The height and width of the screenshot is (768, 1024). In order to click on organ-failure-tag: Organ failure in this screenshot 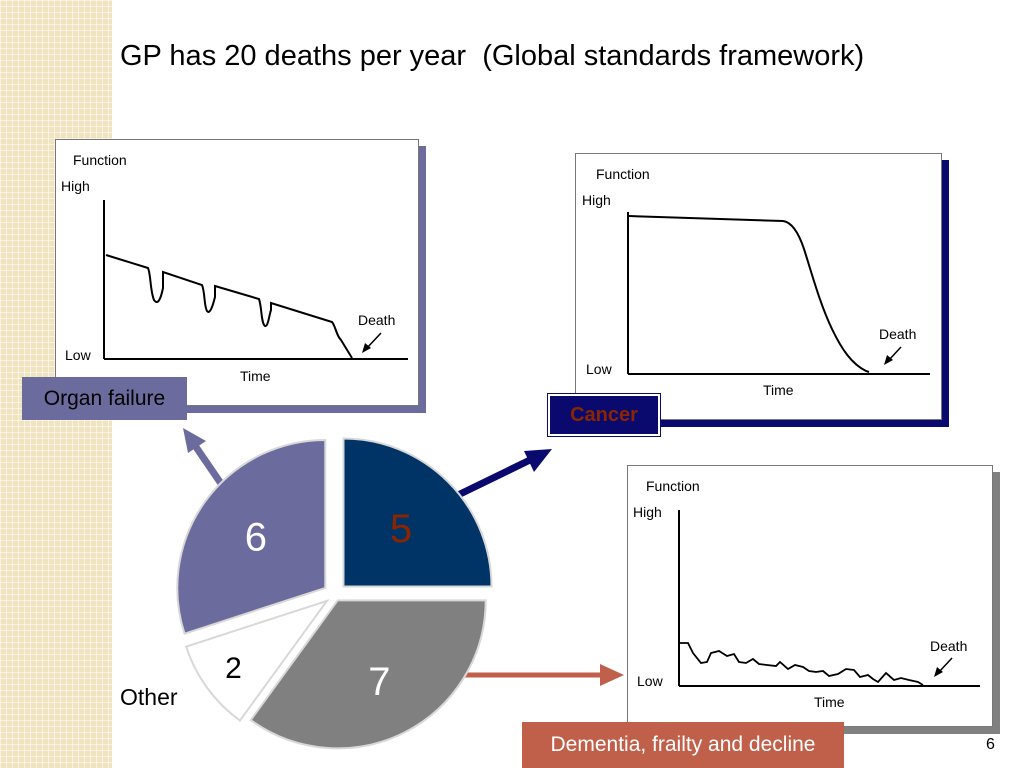, I will do `click(104, 398)`.